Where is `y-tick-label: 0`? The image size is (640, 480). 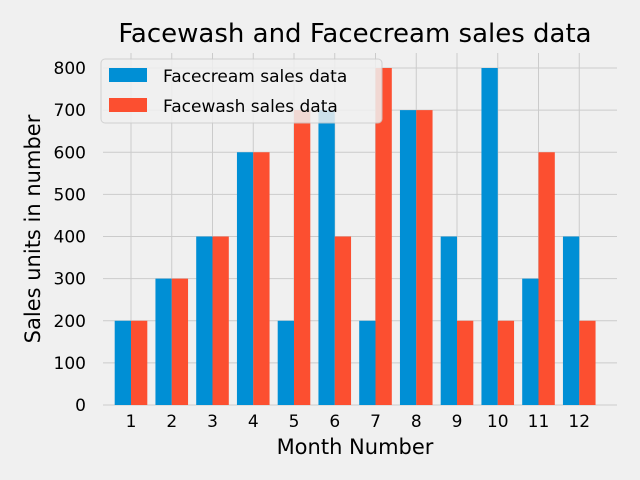 y-tick-label: 0 is located at coordinates (80, 406).